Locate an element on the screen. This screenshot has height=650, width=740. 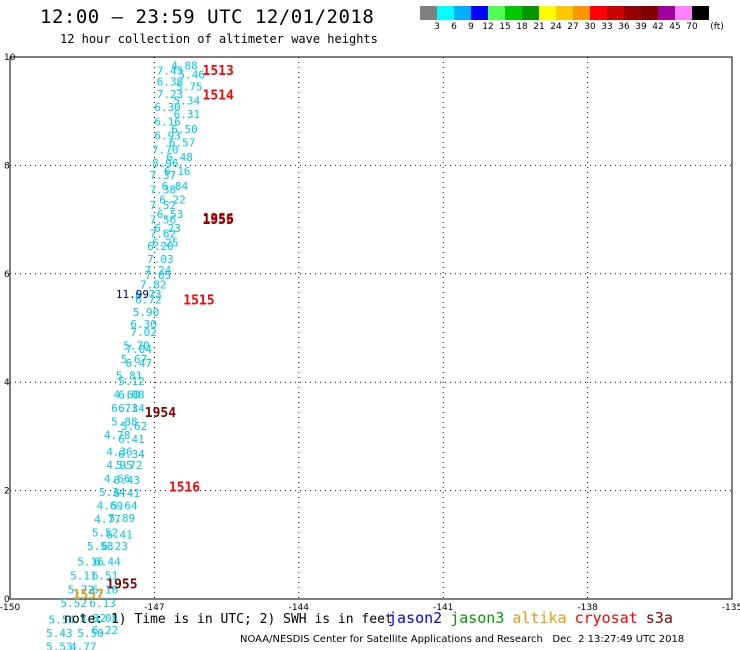
color-scale-tick: 9 is located at coordinates (471, 27).